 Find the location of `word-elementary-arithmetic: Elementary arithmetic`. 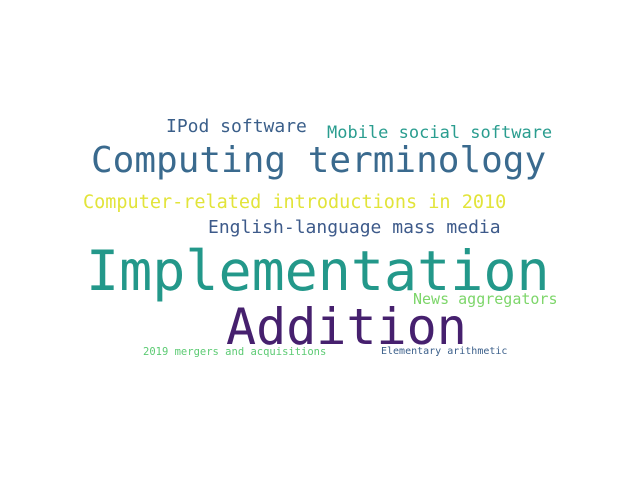

word-elementary-arithmetic: Elementary arithmetic is located at coordinates (444, 351).